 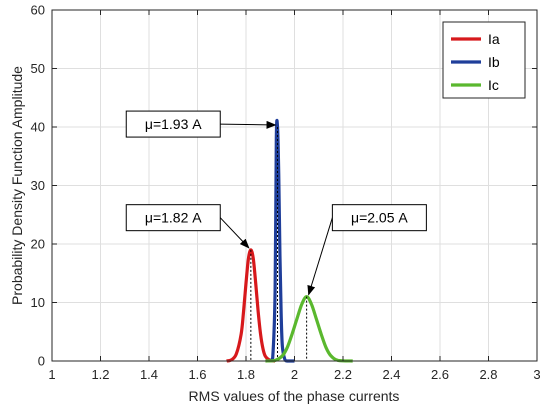 I want to click on x-tick-label: 1.4, so click(x=149, y=374).